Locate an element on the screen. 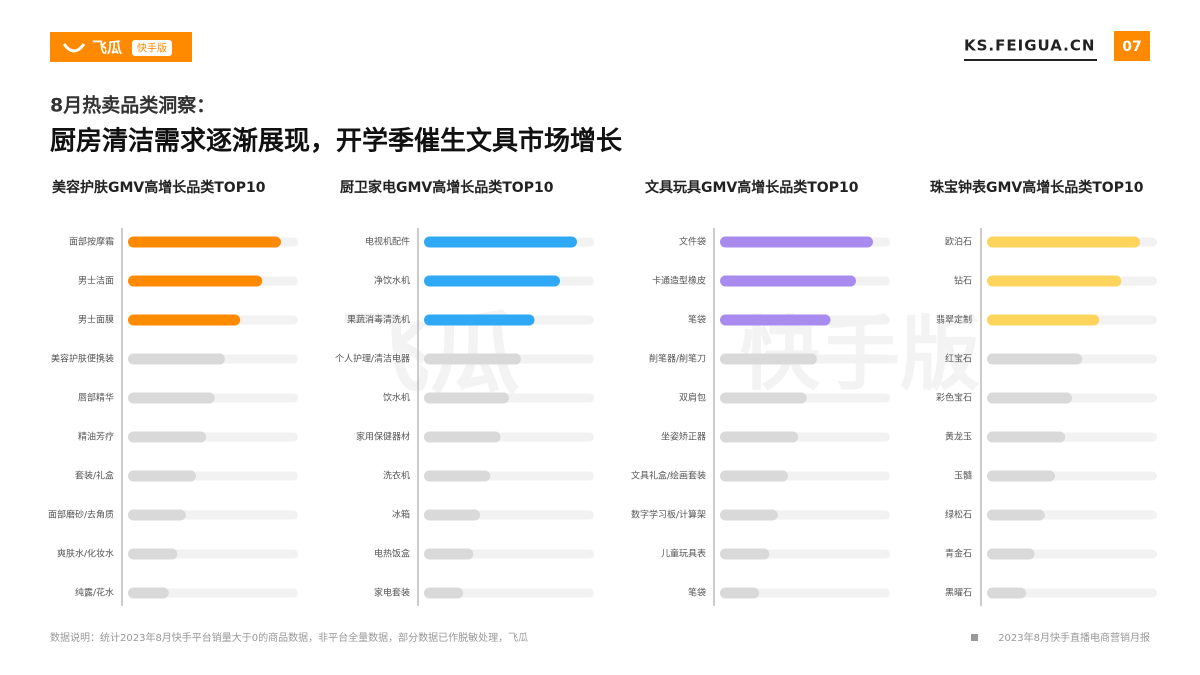  chart-title: 美容护肤GMV高增长品类TOP10 is located at coordinates (159, 187).